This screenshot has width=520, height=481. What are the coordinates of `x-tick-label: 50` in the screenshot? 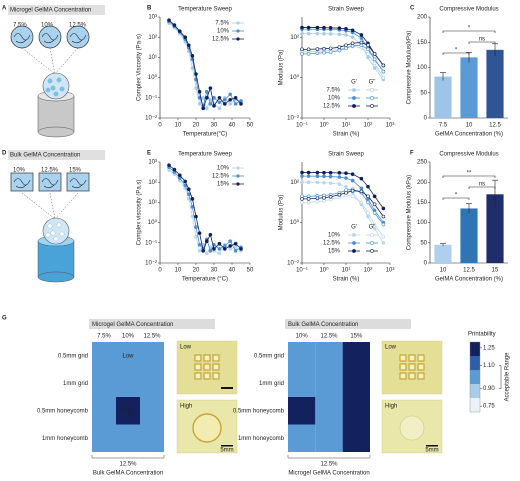 It's located at (250, 126).